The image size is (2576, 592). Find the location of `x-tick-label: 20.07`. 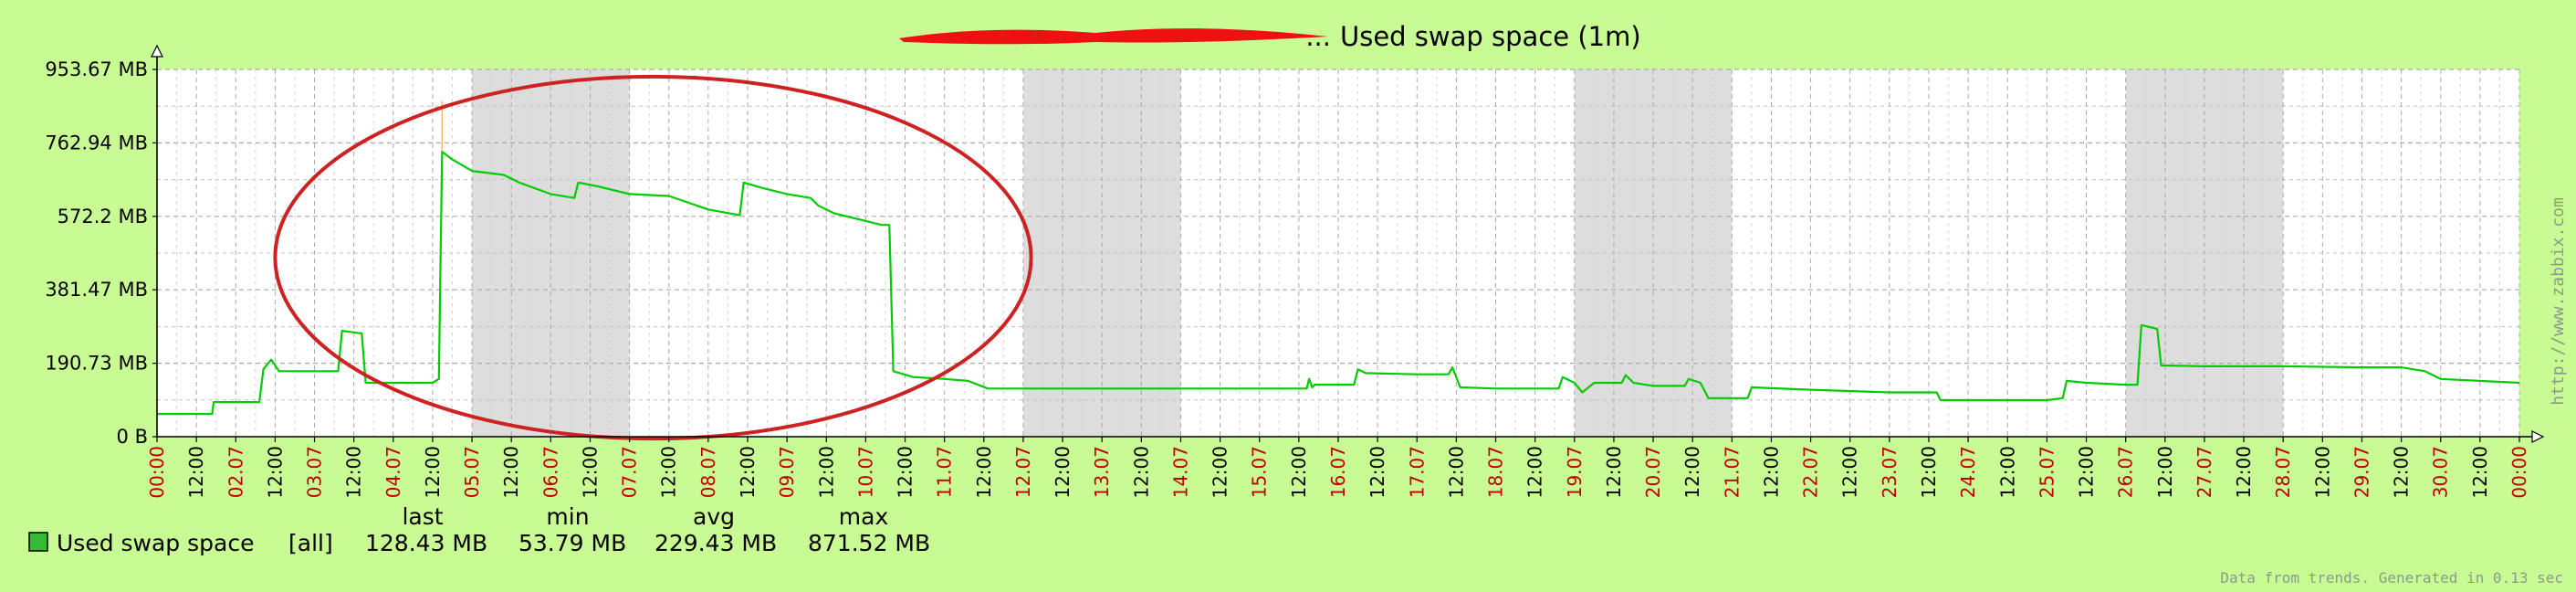

x-tick-label: 20.07 is located at coordinates (1653, 472).